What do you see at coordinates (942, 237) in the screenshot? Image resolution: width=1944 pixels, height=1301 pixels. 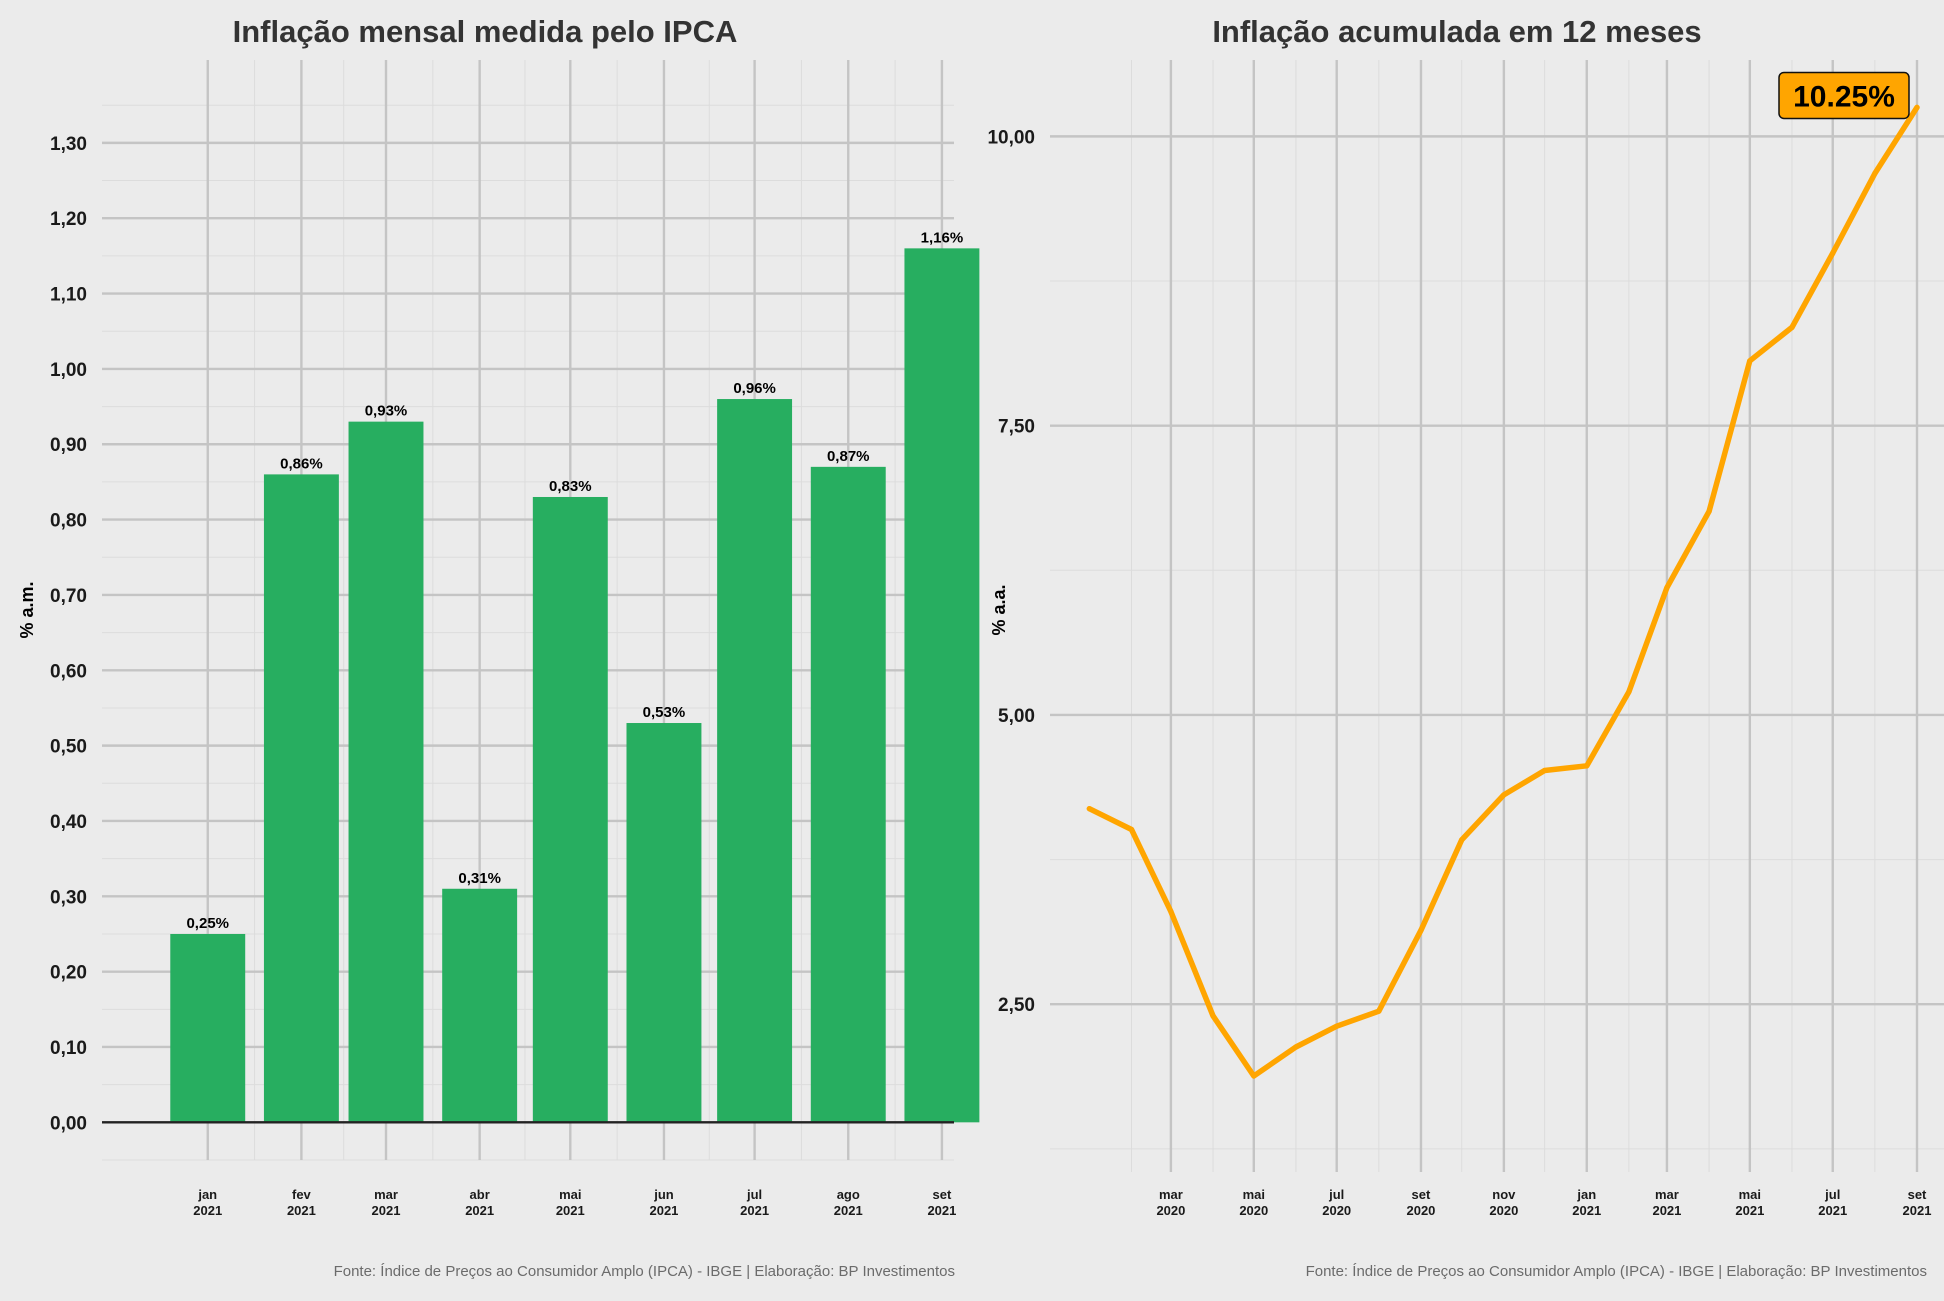 I see `bar-data-label: 1,16%` at bounding box center [942, 237].